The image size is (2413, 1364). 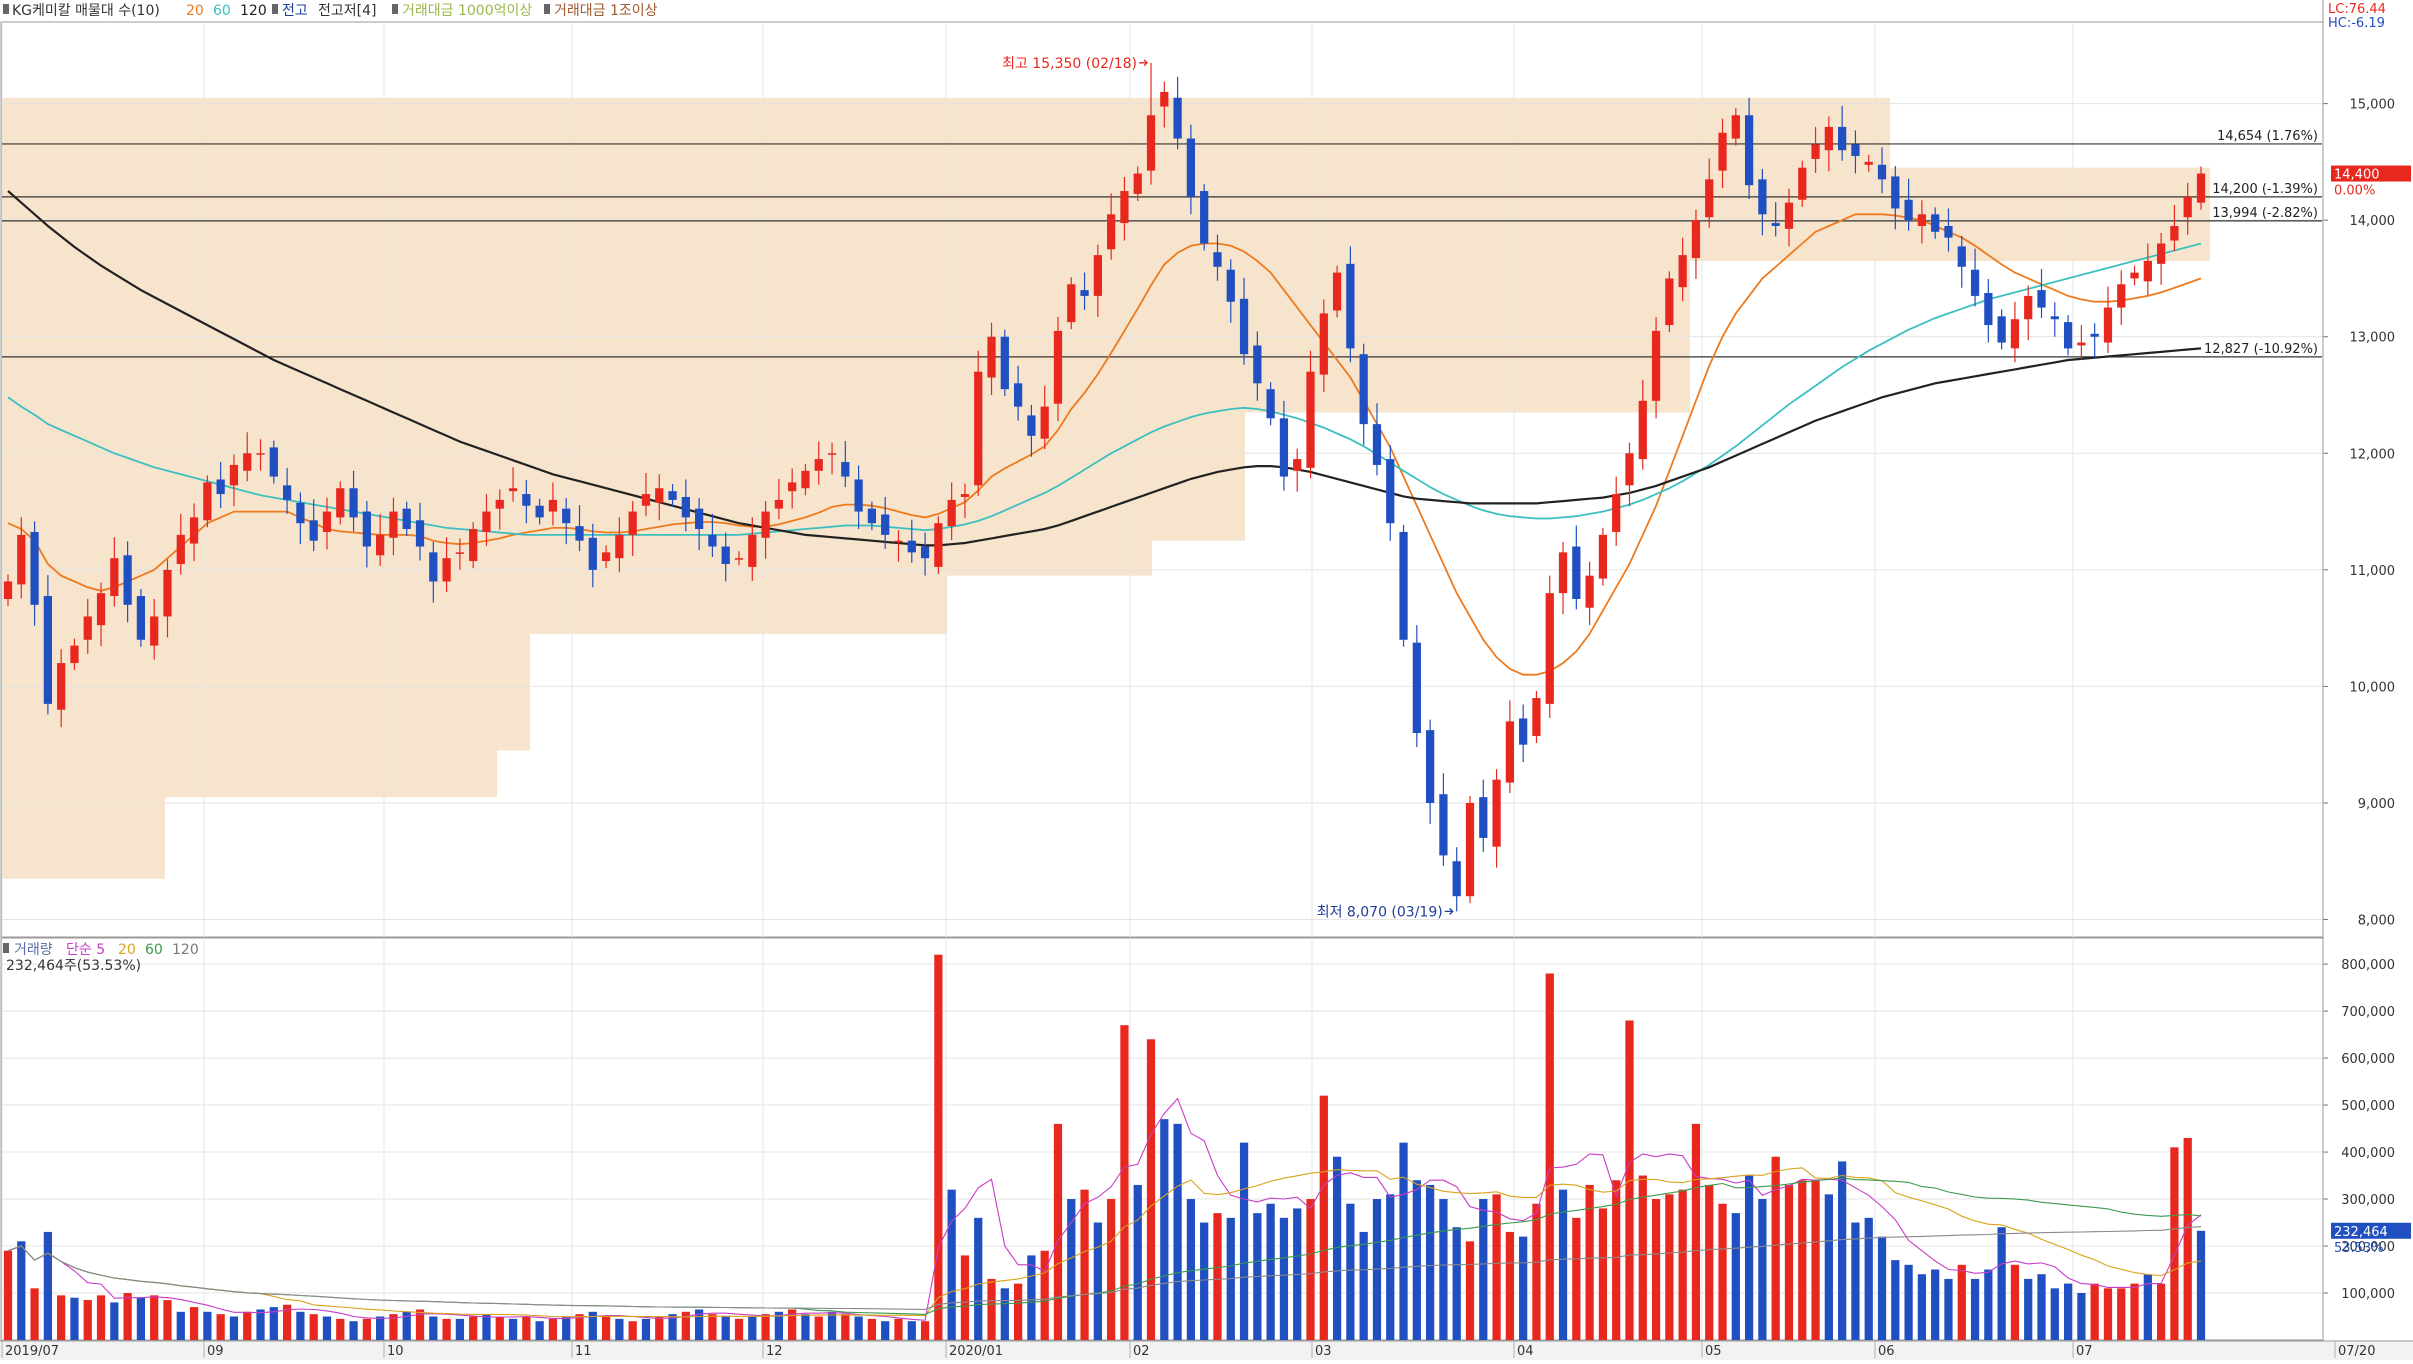 What do you see at coordinates (185, 950) in the screenshot?
I see `volume-ma120-legend: 120` at bounding box center [185, 950].